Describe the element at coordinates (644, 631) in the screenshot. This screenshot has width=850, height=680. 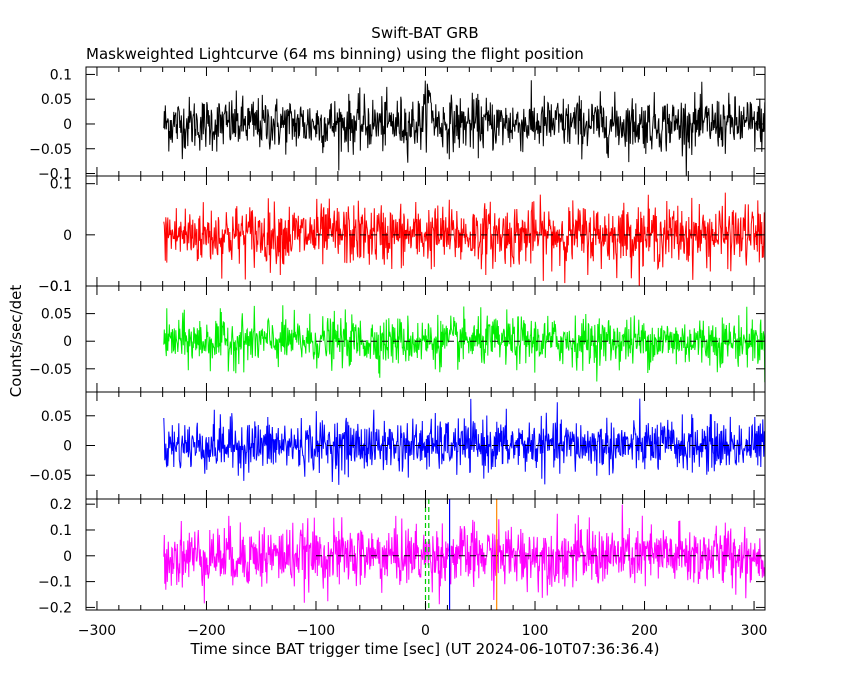
I see `x-tick-label: 200` at that location.